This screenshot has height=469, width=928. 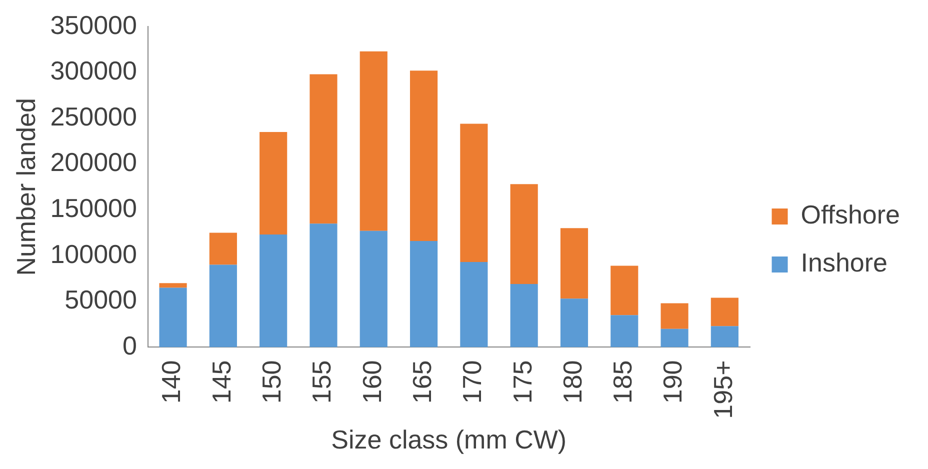 I want to click on y-tick-label: 300000, so click(x=93, y=71).